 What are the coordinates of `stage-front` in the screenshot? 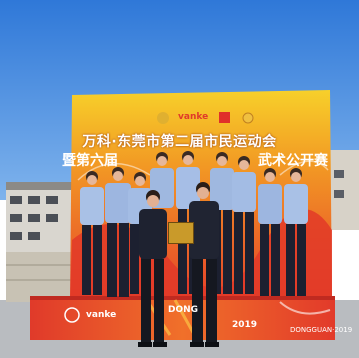 It's located at (182, 318).